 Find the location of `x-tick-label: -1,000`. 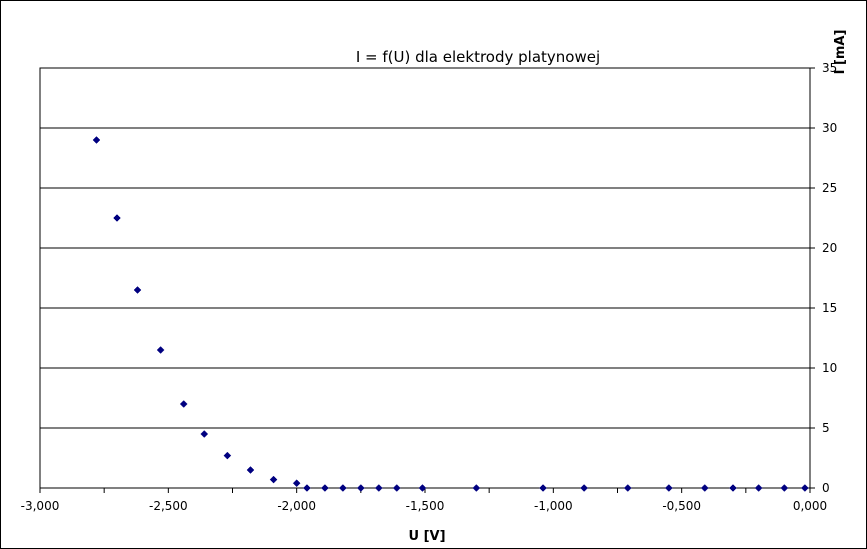

x-tick-label: -1,000 is located at coordinates (553, 506).